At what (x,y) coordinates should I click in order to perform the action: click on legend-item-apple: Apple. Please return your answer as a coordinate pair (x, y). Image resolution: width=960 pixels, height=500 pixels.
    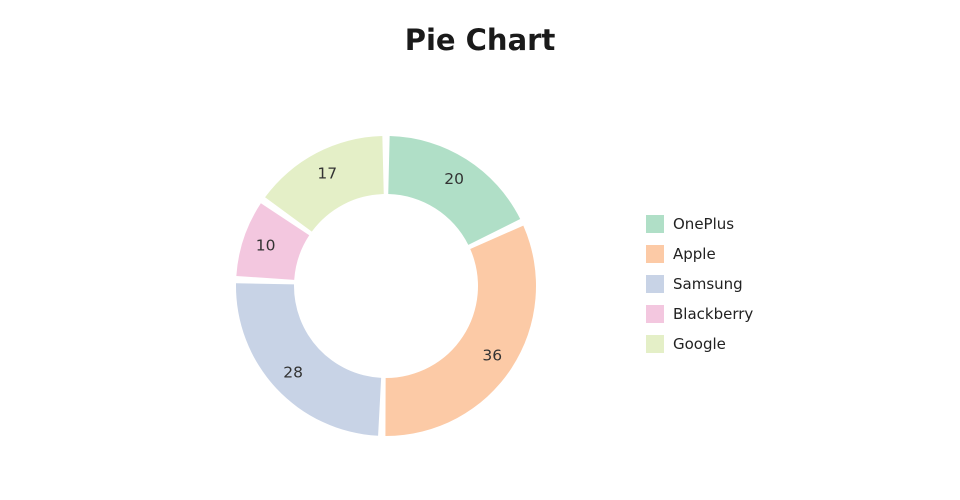
    Looking at the image, I should click on (699, 254).